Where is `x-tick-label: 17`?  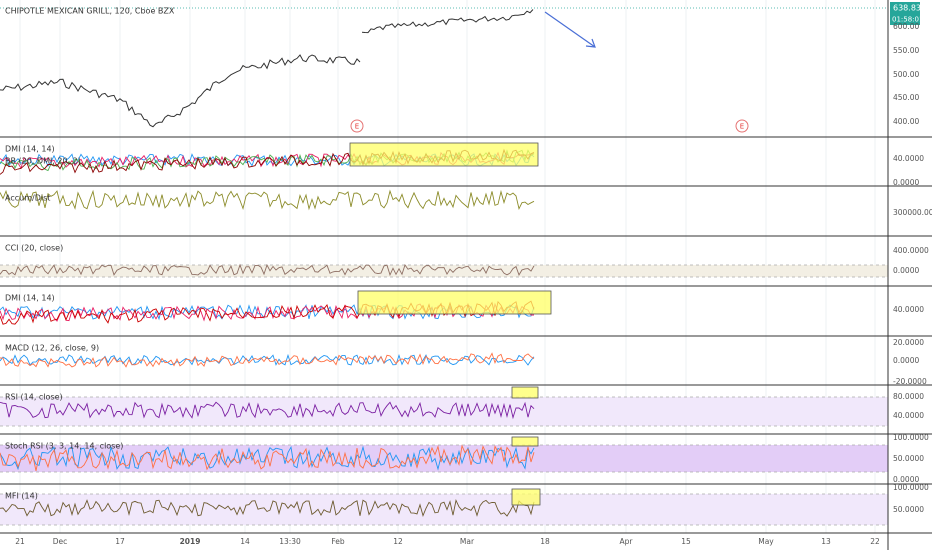
x-tick-label: 17 is located at coordinates (120, 541).